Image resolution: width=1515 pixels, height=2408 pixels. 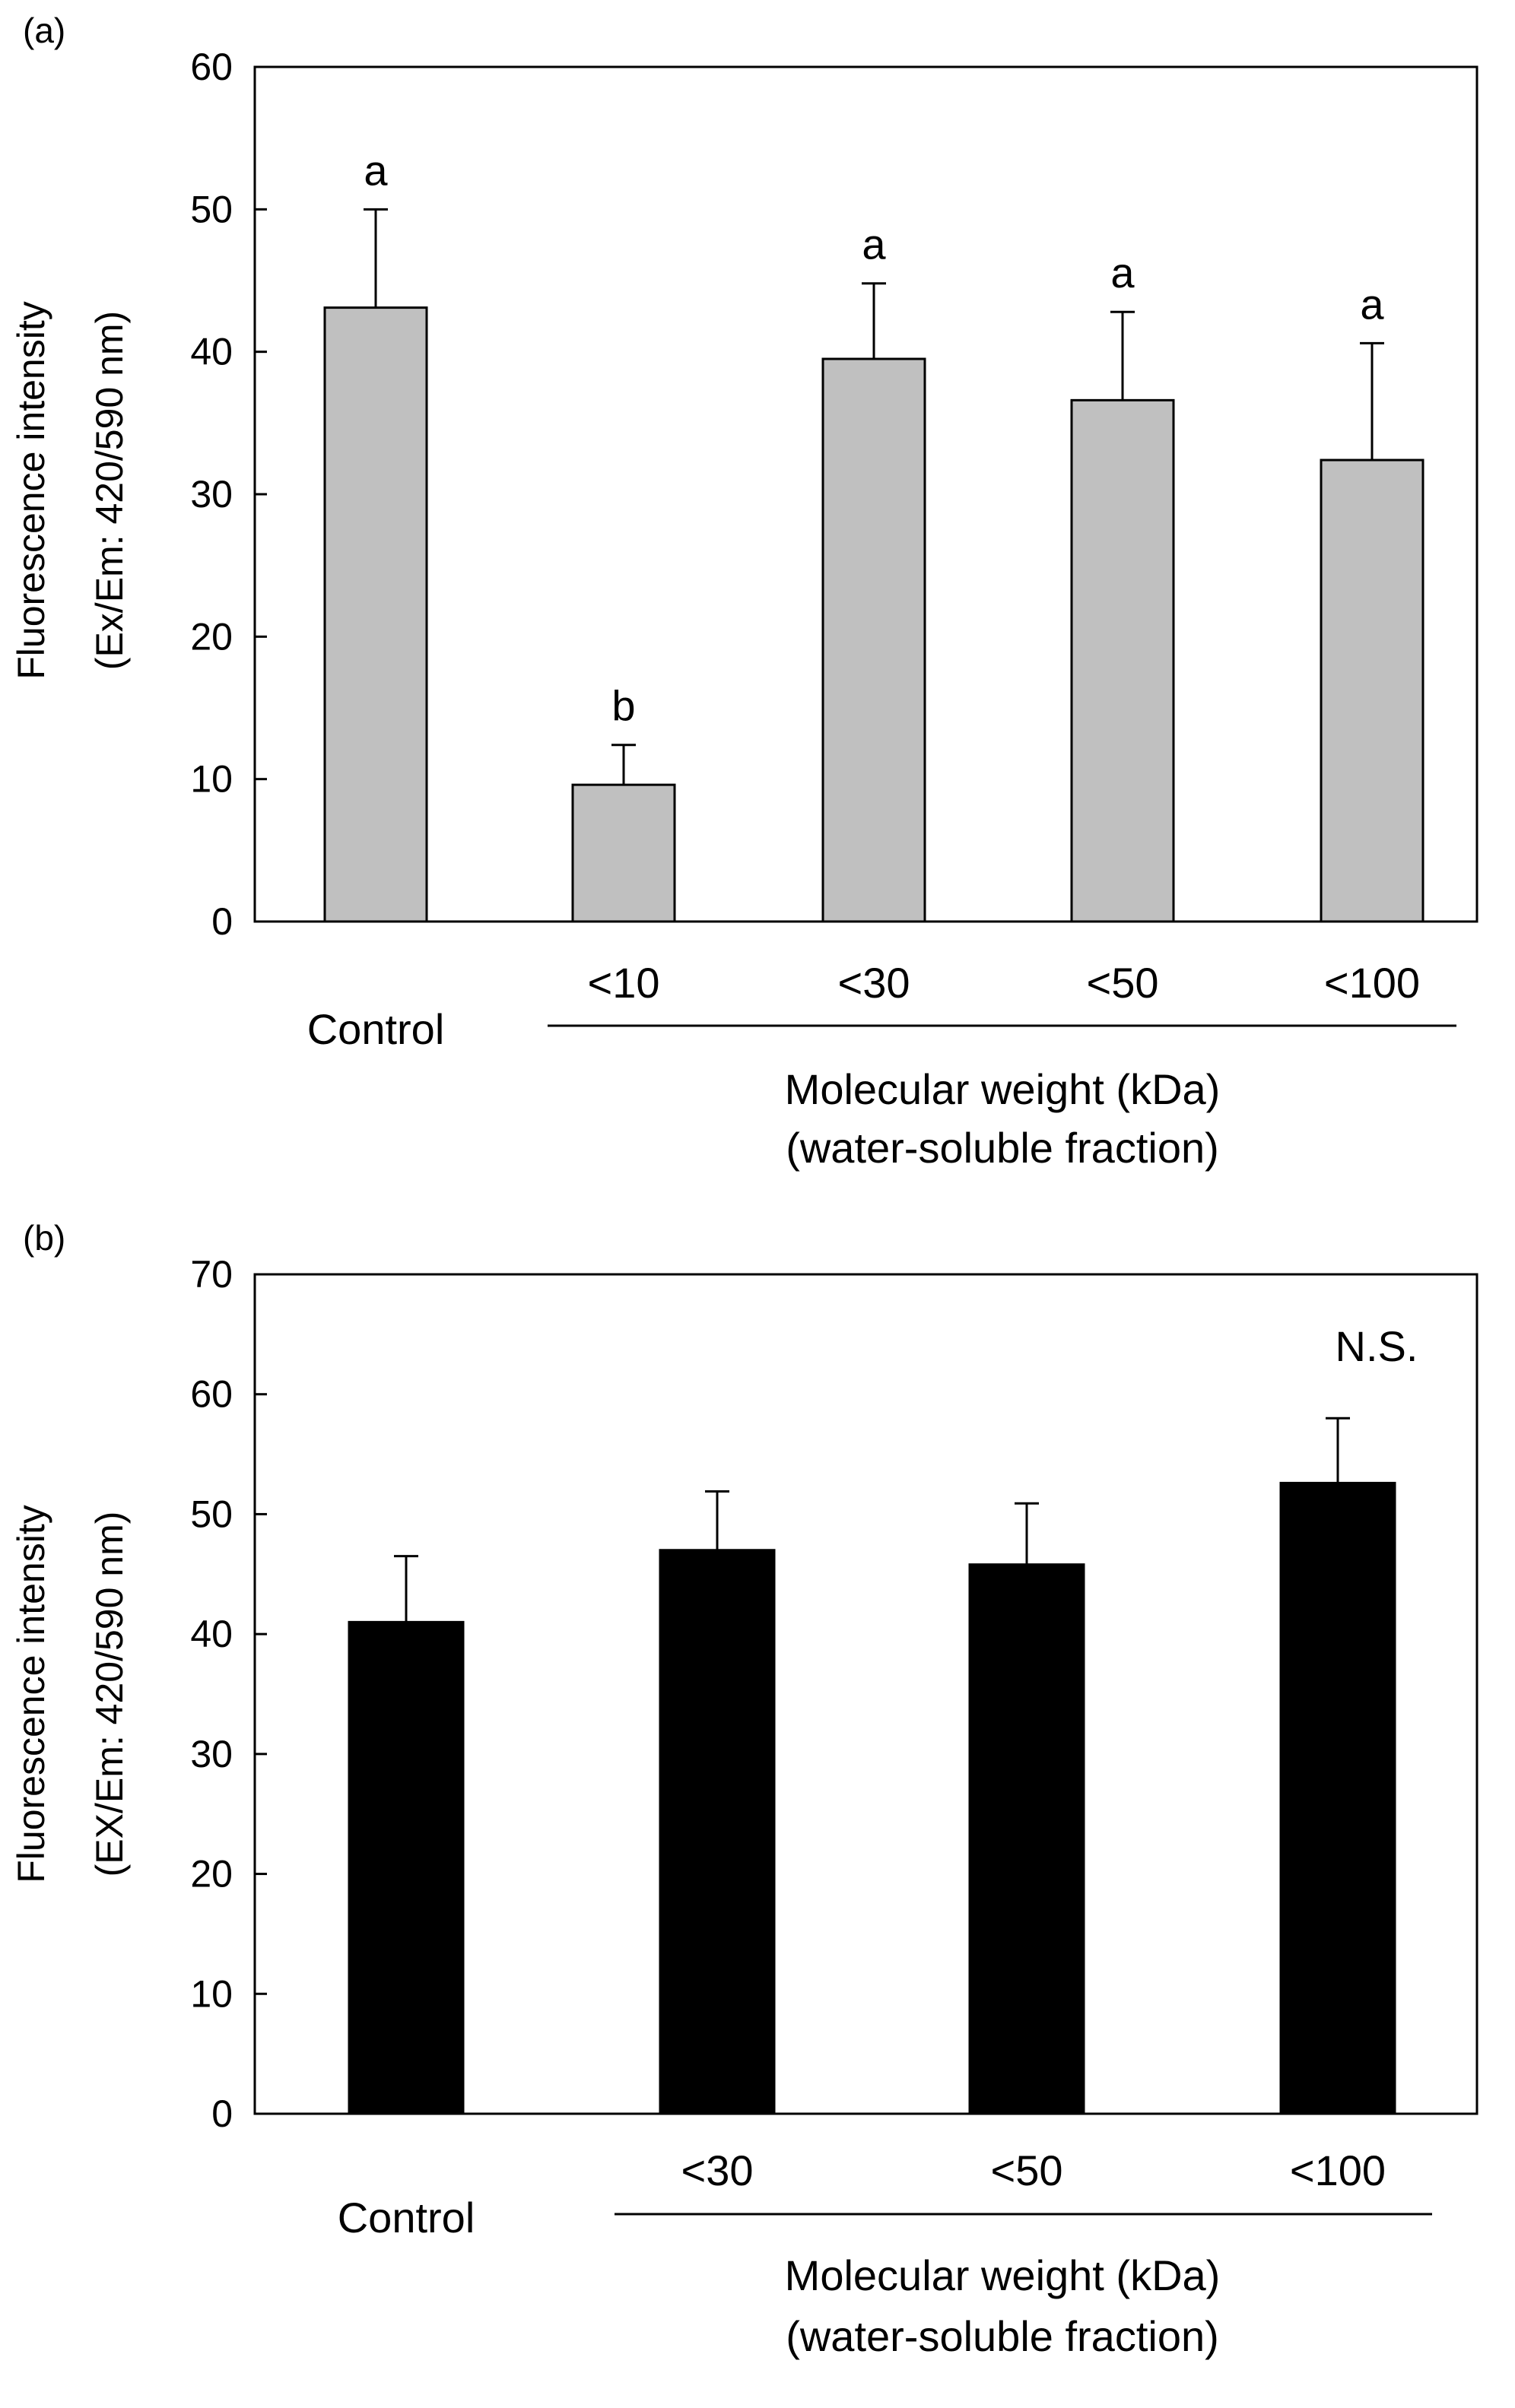 What do you see at coordinates (110, 491) in the screenshot?
I see `y-axis-label: (Ex/Em: 420/590 nm)` at bounding box center [110, 491].